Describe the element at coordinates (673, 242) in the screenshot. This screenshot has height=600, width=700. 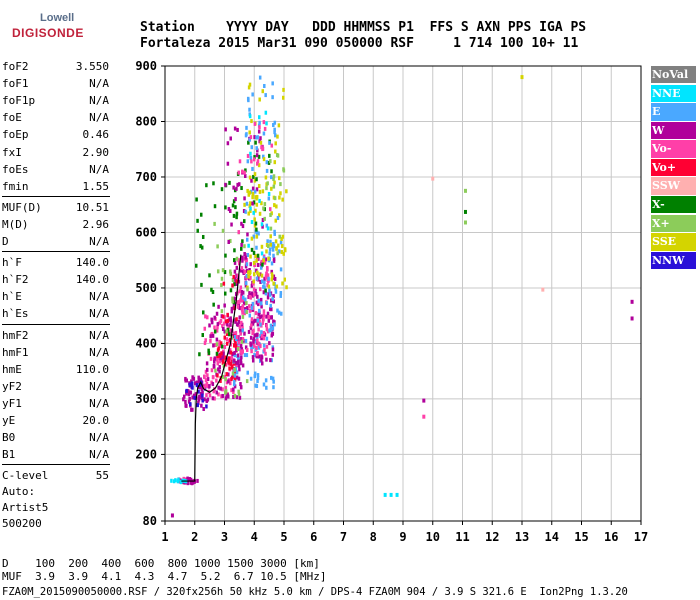
I see `legend-item: SSE` at that location.